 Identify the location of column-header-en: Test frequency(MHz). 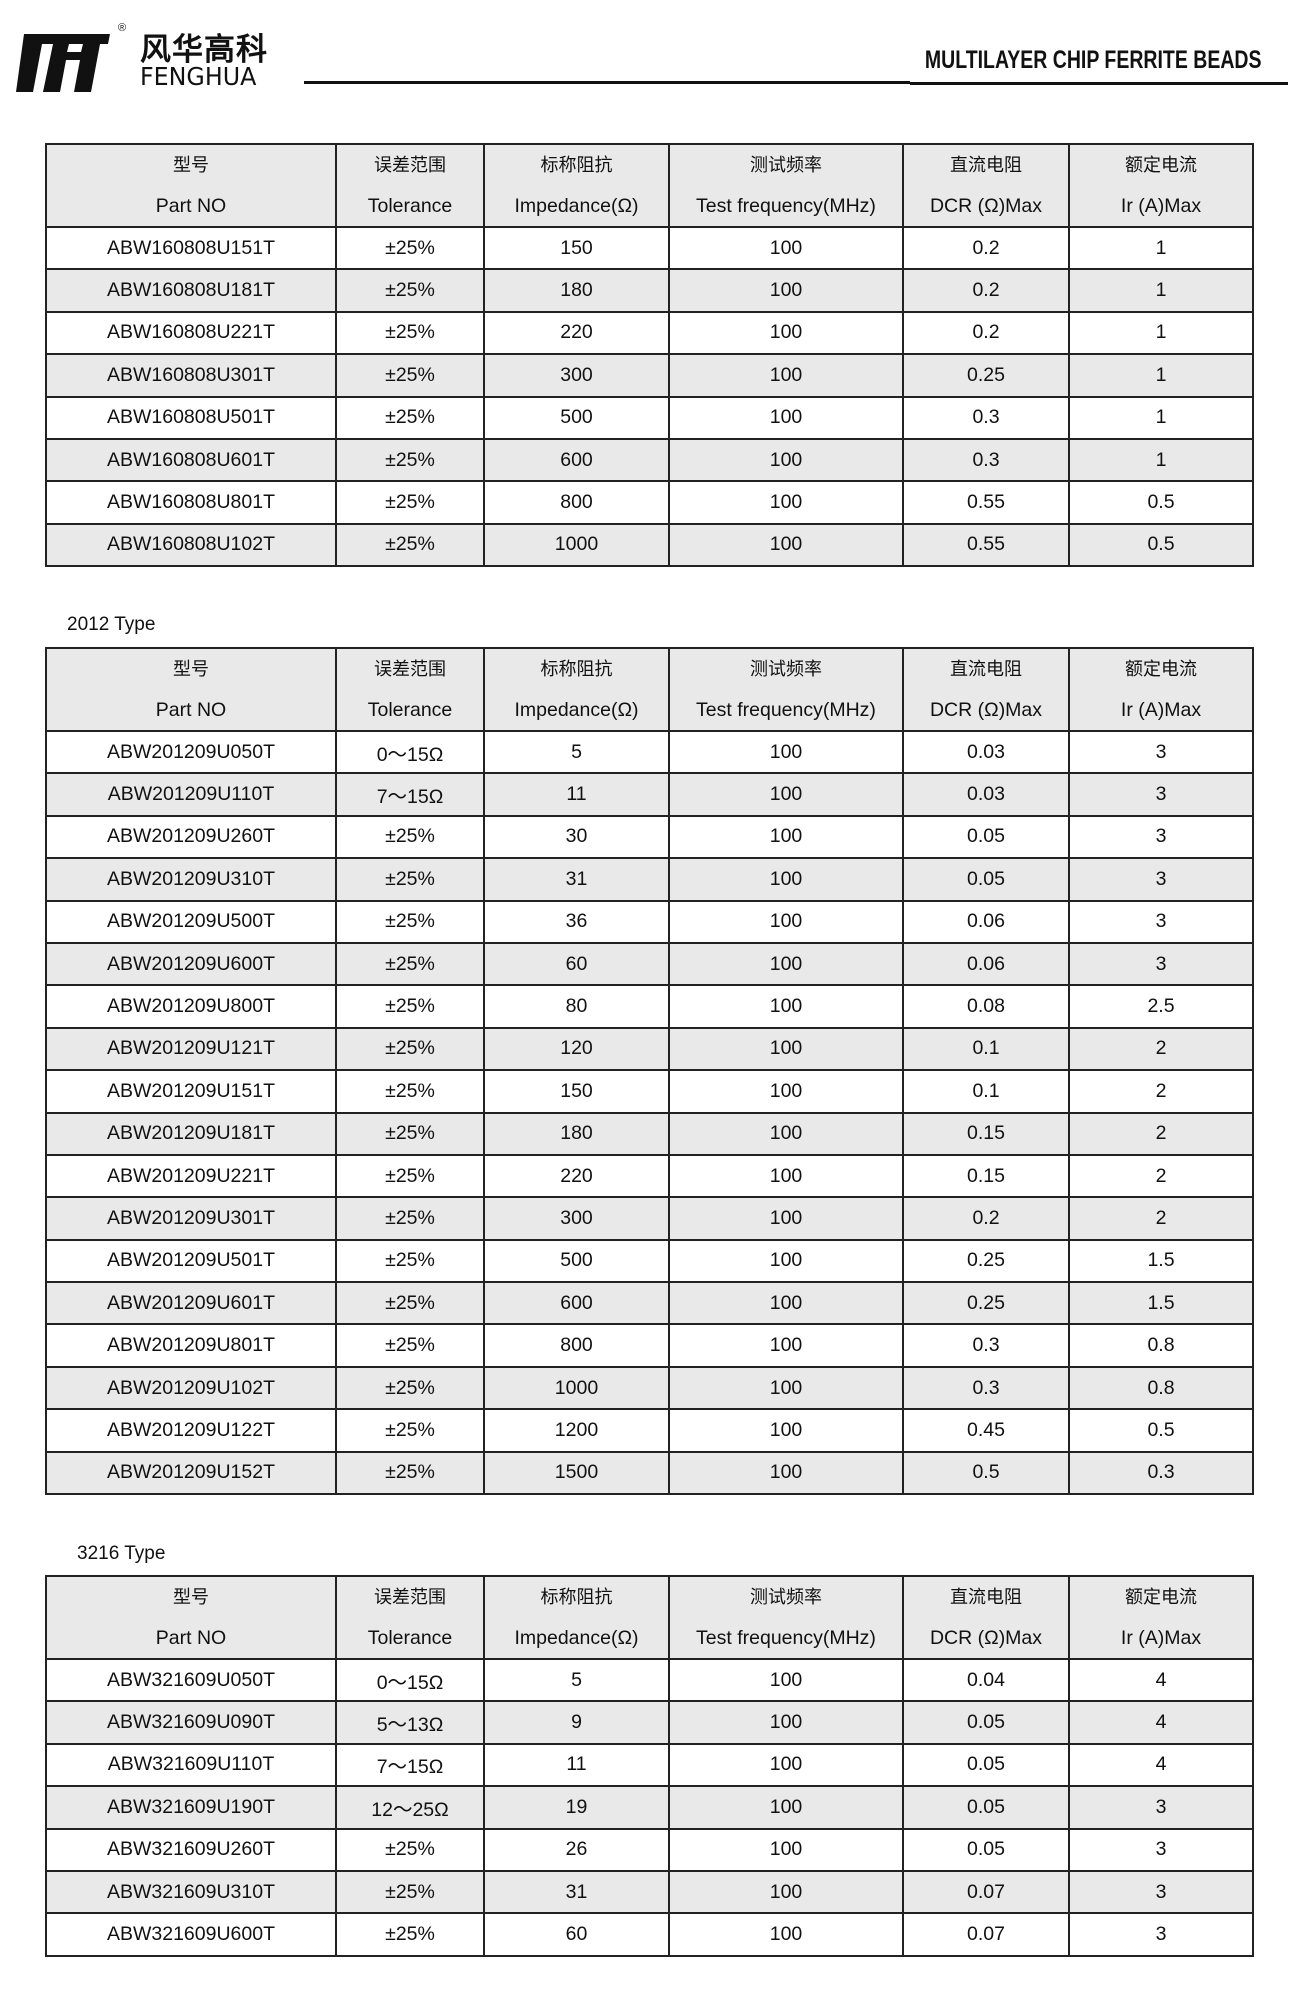
(786, 1637).